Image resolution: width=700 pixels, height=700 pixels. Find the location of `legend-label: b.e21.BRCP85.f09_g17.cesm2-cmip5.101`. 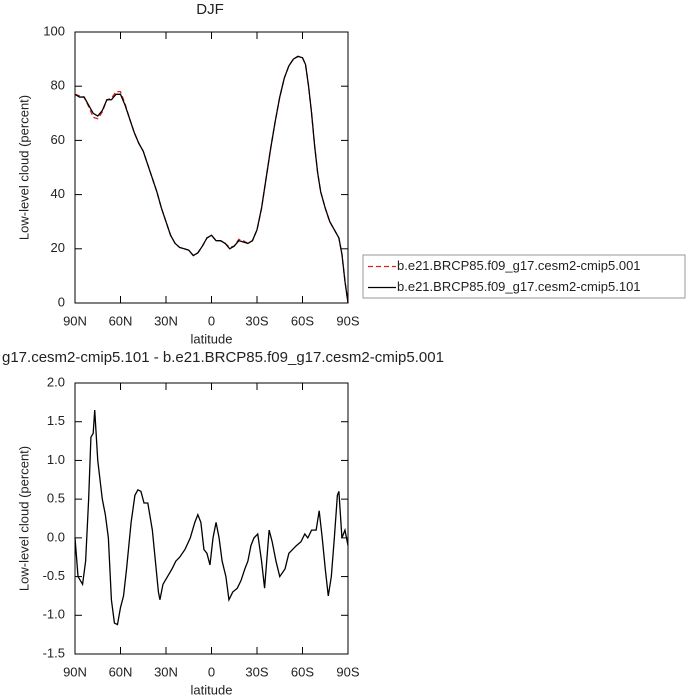

legend-label: b.e21.BRCP85.f09_g17.cesm2-cmip5.101 is located at coordinates (519, 286).